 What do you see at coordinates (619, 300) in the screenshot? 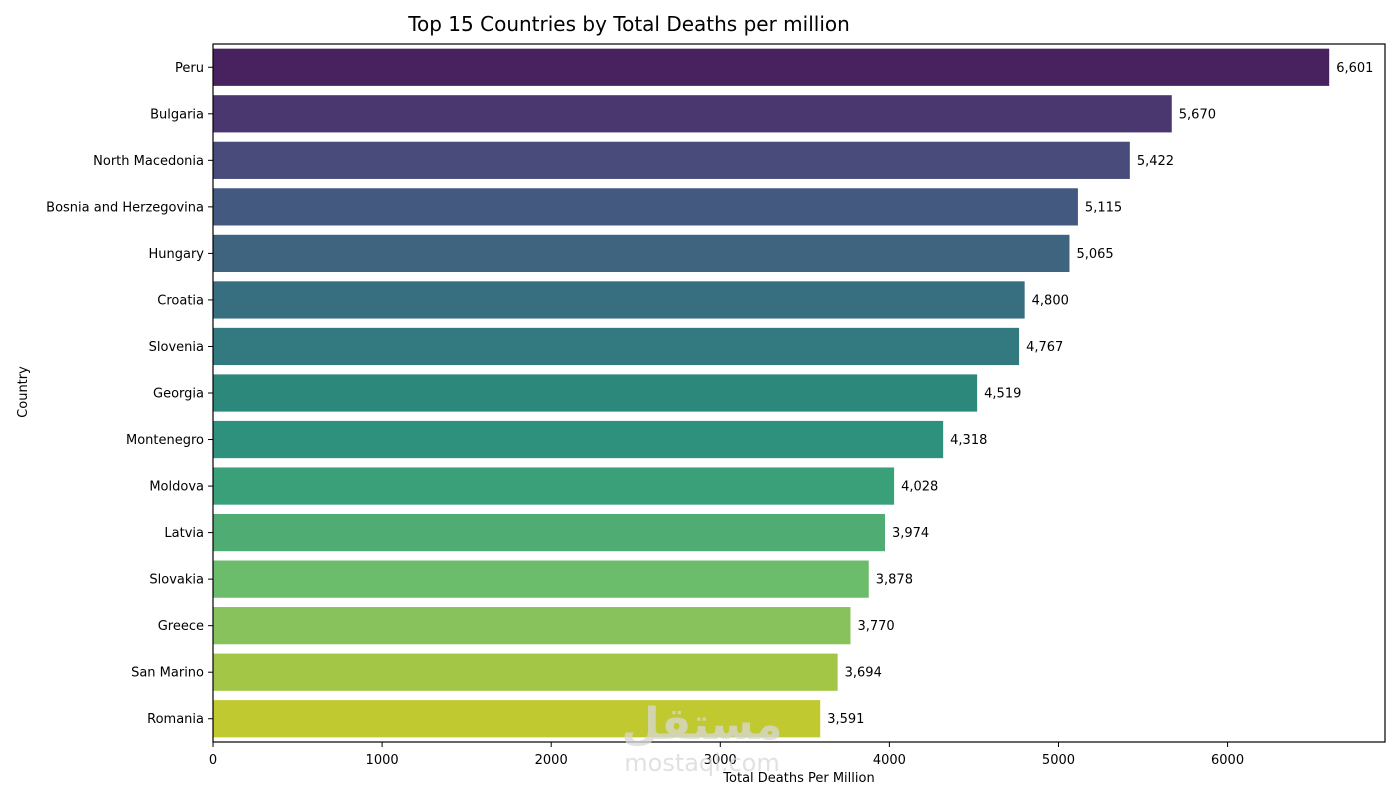
I see `bar-croatia` at bounding box center [619, 300].